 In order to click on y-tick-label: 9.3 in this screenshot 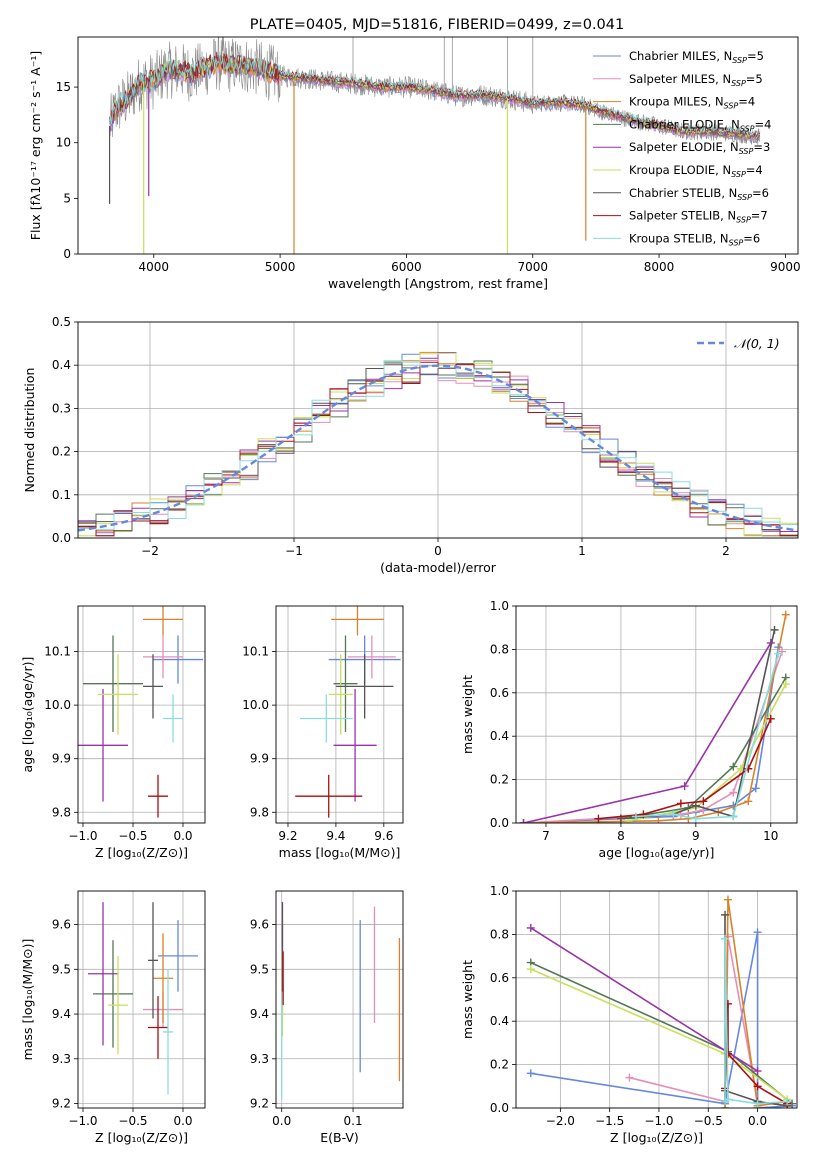, I will do `click(61, 1059)`.